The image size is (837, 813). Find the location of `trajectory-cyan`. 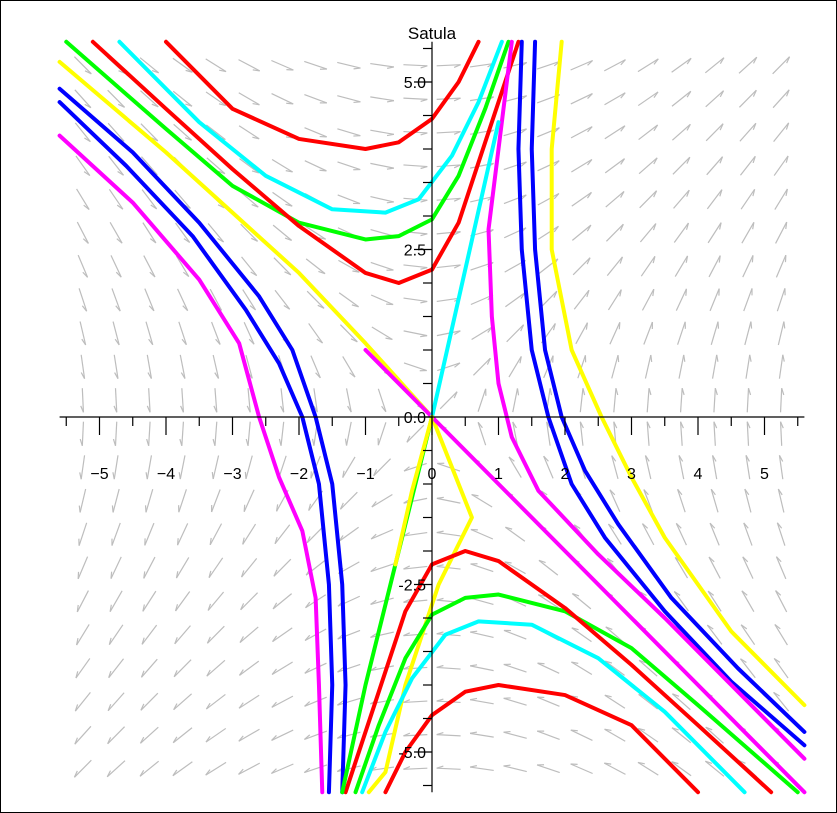

trajectory-cyan is located at coordinates (553, 707).